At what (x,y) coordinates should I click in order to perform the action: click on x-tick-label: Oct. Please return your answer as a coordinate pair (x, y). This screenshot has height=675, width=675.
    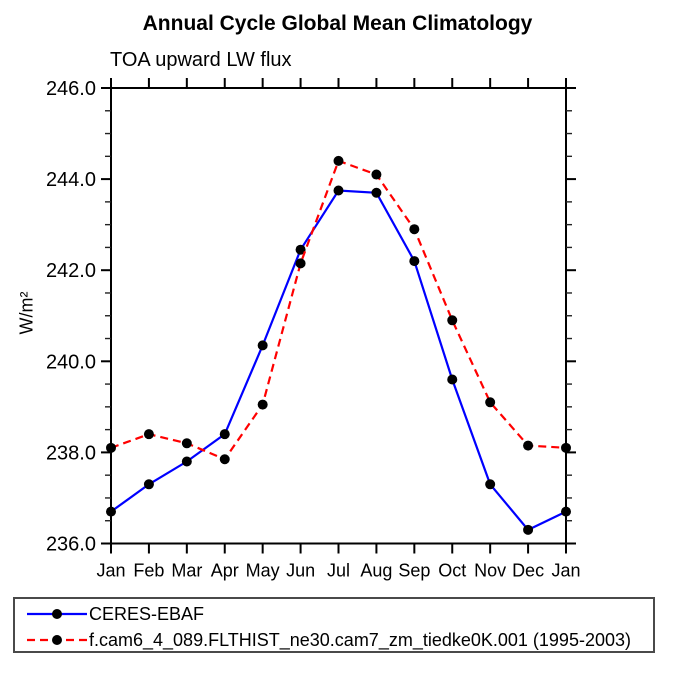
    Looking at the image, I should click on (452, 571).